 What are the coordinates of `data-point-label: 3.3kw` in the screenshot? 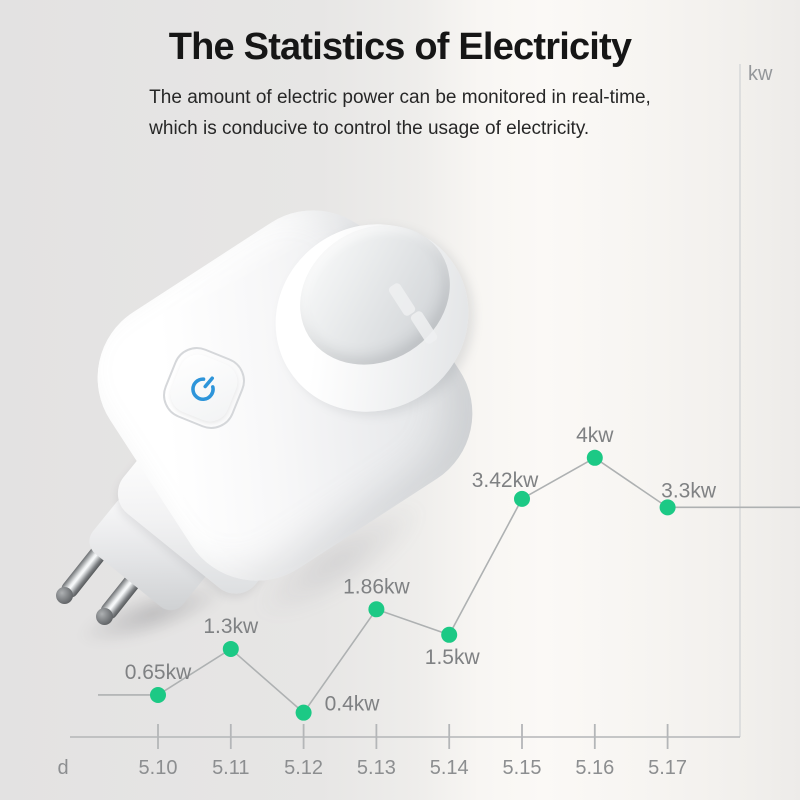 It's located at (689, 490).